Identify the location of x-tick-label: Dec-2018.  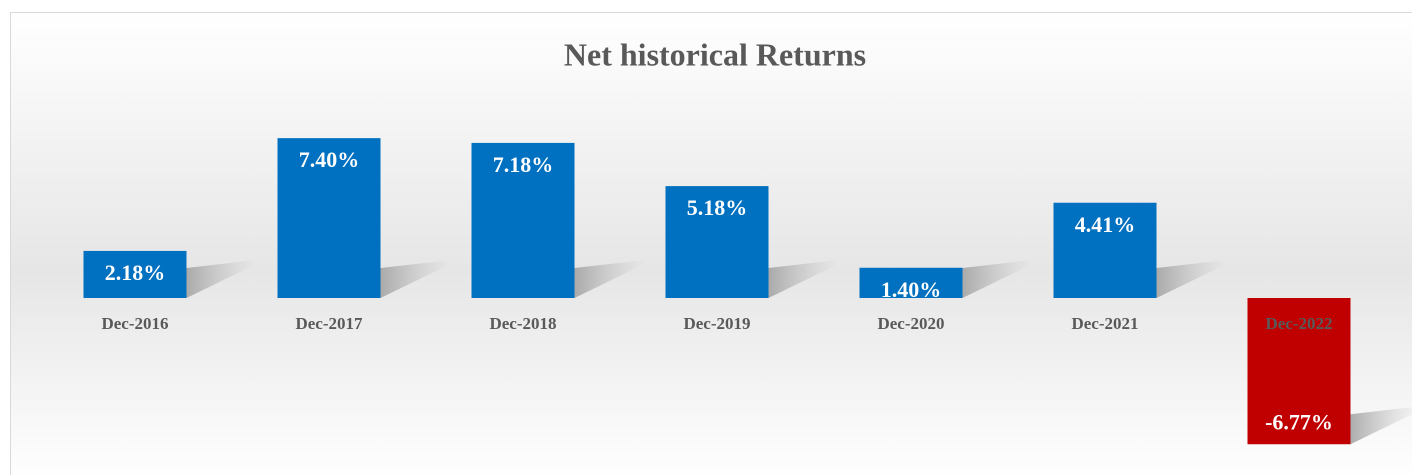
(522, 323).